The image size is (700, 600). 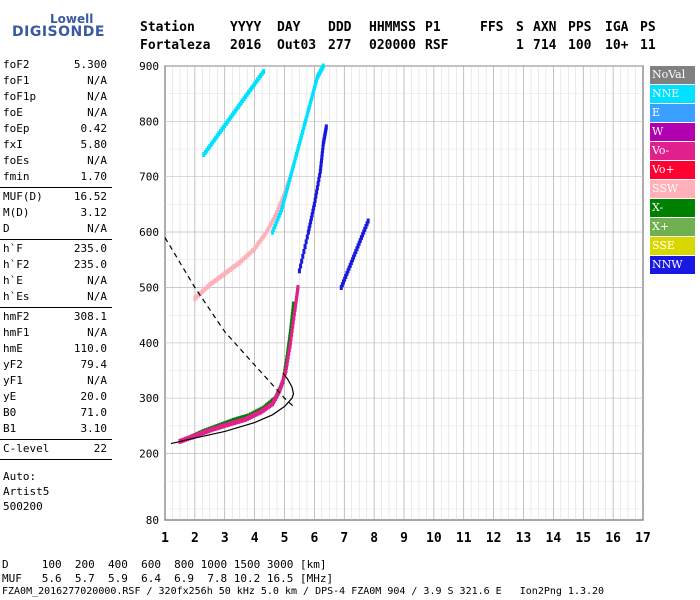 I want to click on param-row-hes: h`Es N/A, so click(x=55, y=298).